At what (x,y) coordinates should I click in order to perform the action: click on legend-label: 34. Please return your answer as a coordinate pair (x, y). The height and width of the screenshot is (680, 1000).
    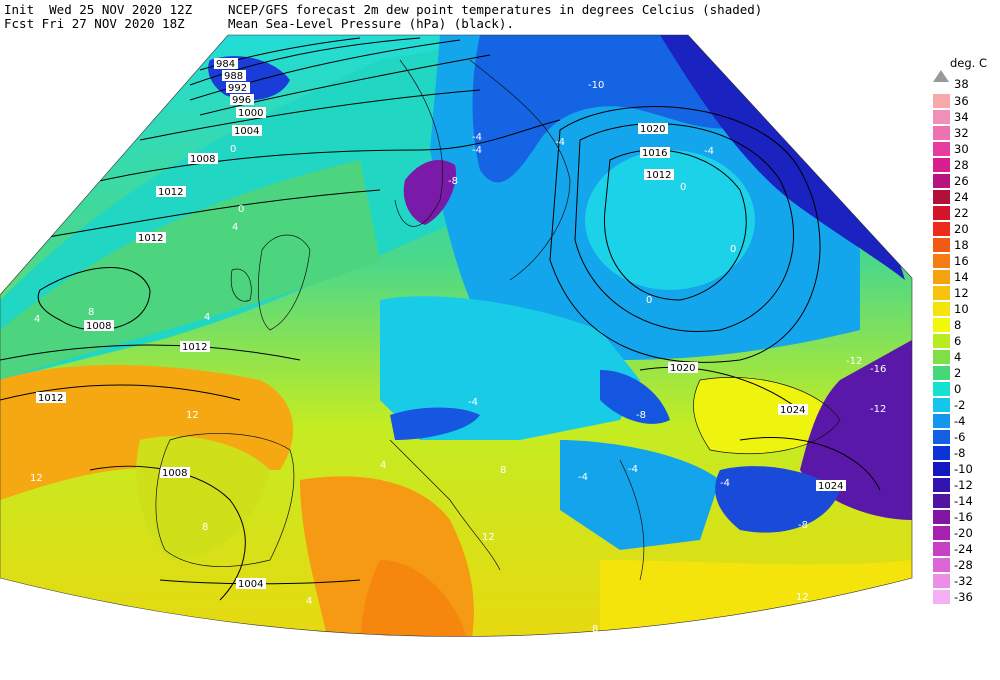
    Looking at the image, I should click on (961, 117).